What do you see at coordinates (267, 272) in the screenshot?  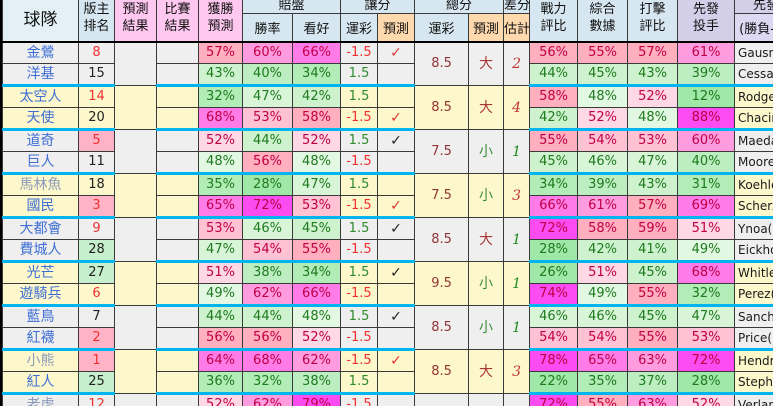 I see `win-rate-cell: 38%` at bounding box center [267, 272].